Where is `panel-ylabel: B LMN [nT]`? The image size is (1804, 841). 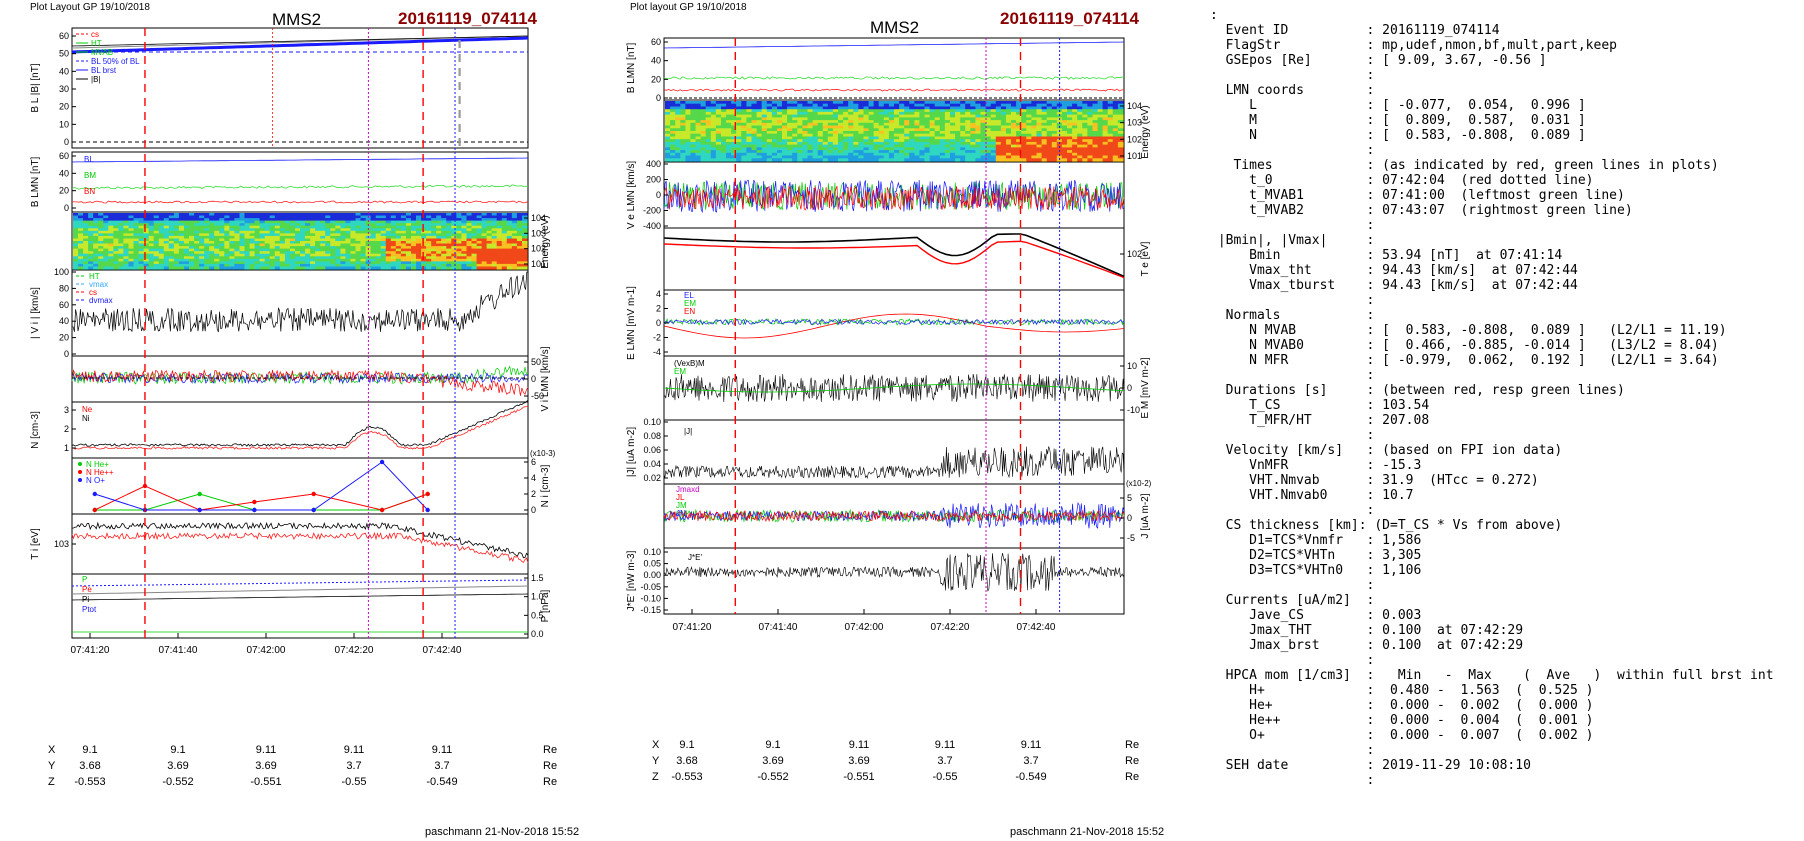 panel-ylabel: B LMN [nT] is located at coordinates (631, 68).